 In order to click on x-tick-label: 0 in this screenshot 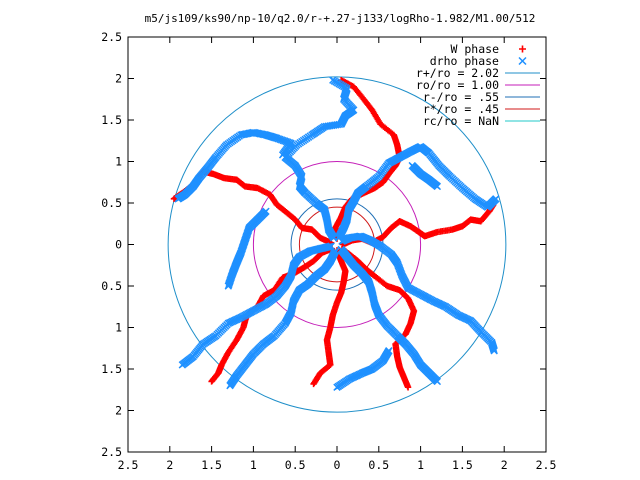, I will do `click(337, 465)`.